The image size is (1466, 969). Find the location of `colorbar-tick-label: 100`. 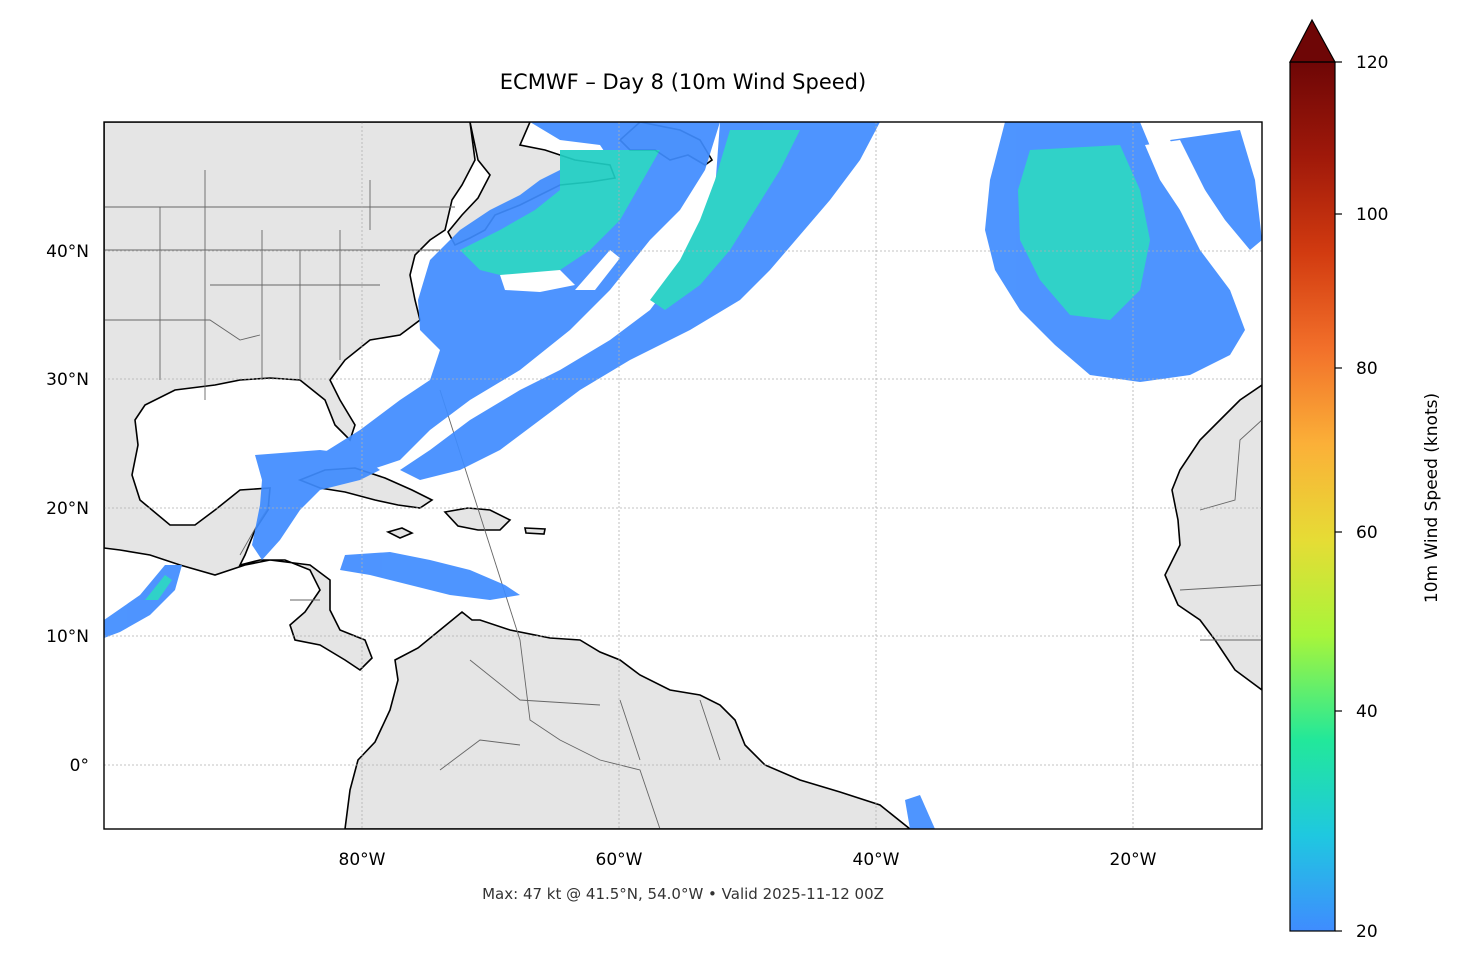

colorbar-tick-label: 100 is located at coordinates (1372, 215).